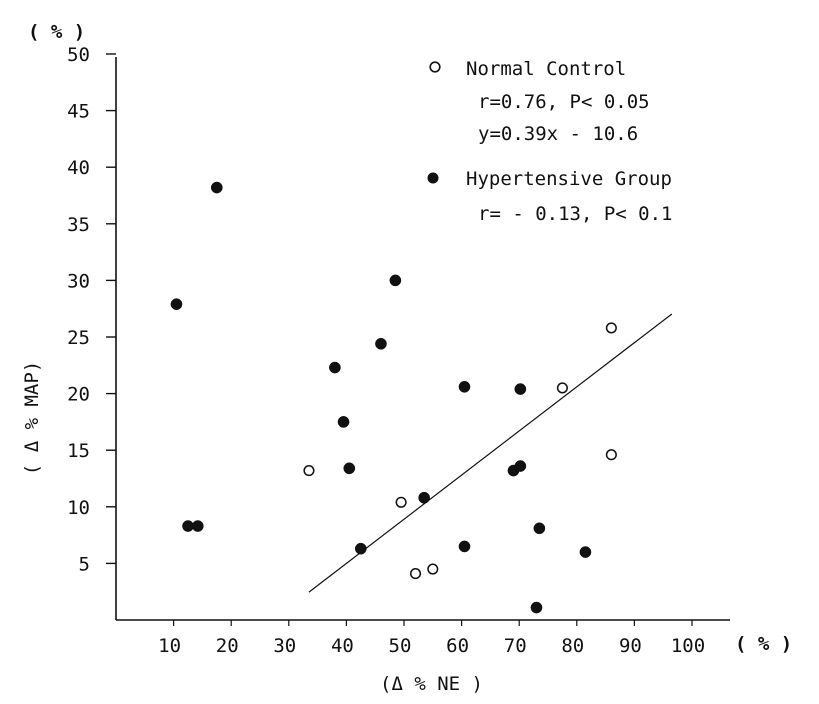  I want to click on y-tick-label: 20, so click(78, 395).